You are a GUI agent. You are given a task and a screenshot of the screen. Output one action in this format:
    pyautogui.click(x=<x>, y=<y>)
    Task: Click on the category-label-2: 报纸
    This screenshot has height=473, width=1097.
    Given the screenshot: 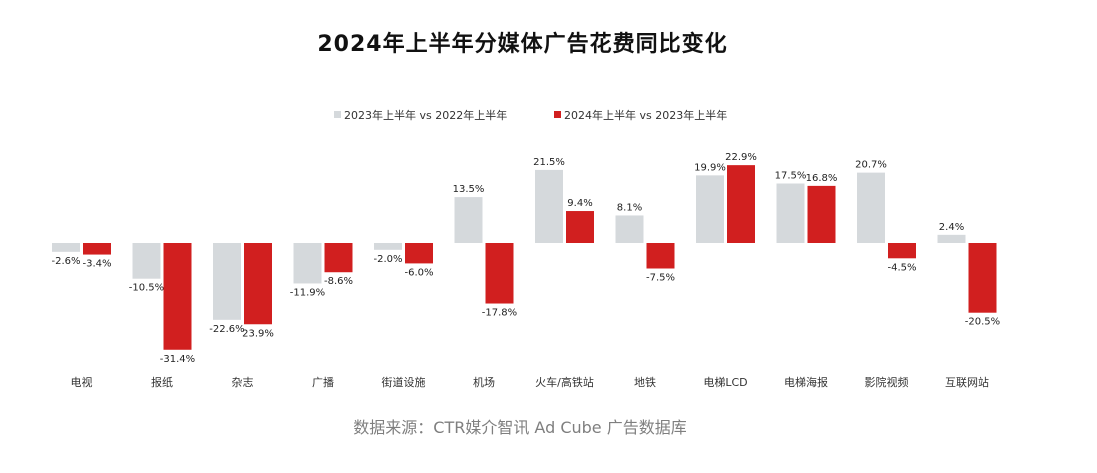 What is the action you would take?
    pyautogui.click(x=162, y=382)
    